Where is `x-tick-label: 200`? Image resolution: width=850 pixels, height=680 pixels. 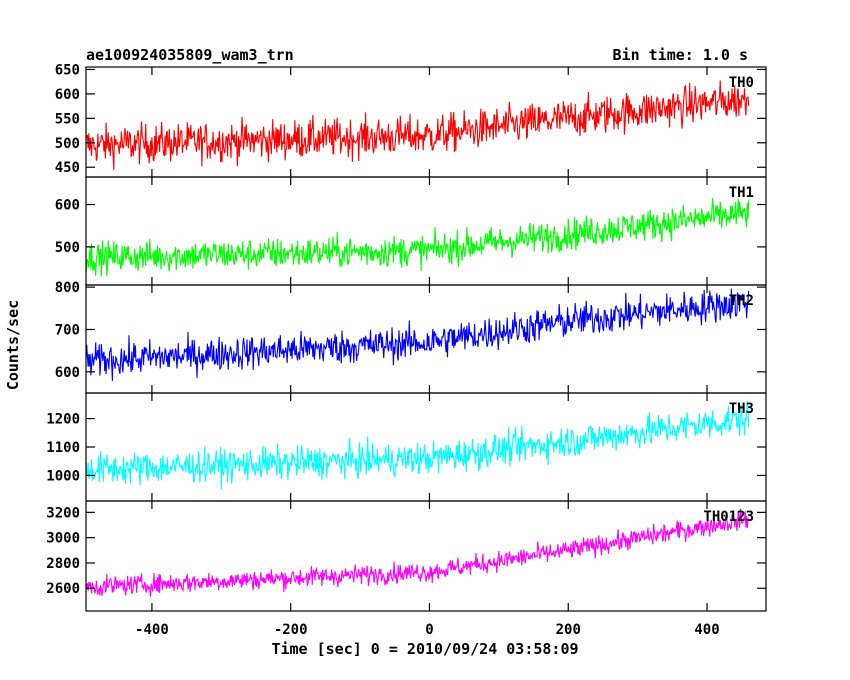
x-tick-label: 200 is located at coordinates (568, 630).